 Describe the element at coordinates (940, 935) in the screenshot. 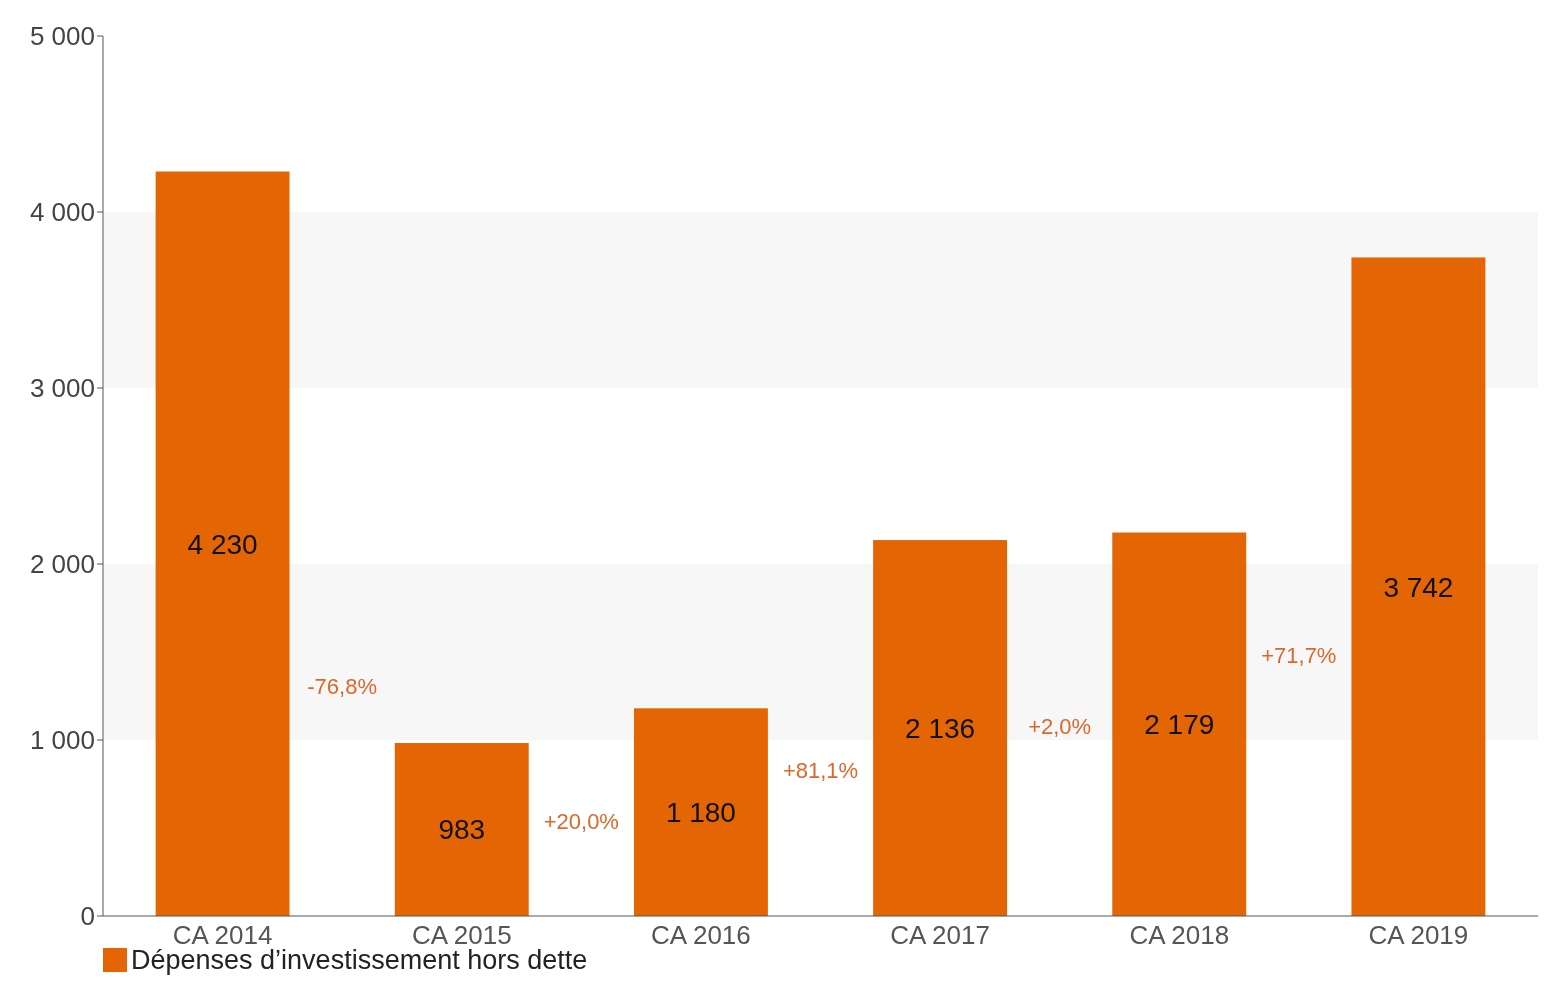

I see `x-tick-label: CA 2017` at that location.